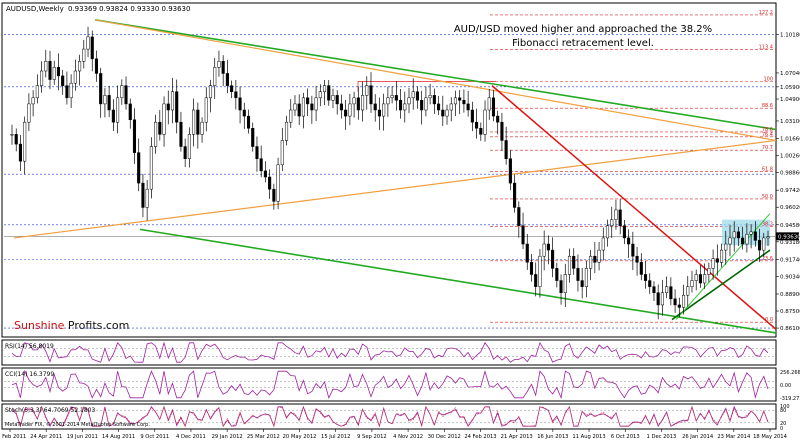  I want to click on y-tick-label: 1.04900, so click(790, 100).